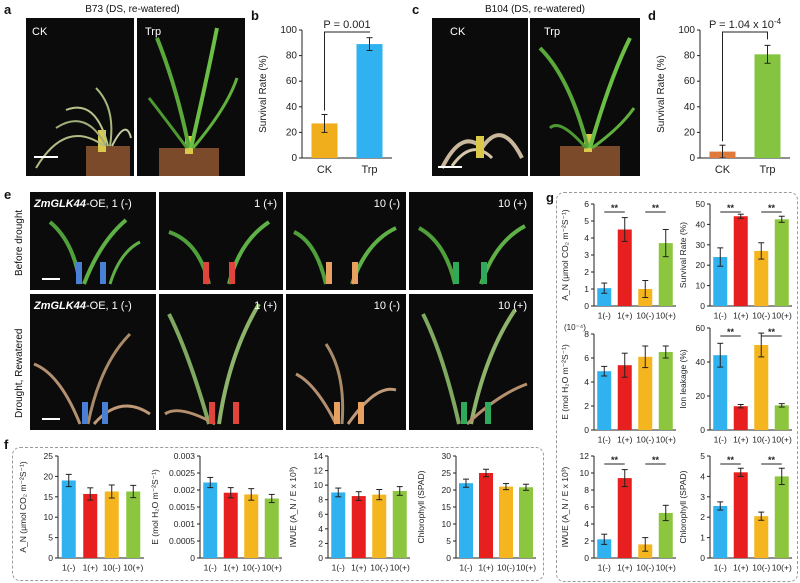 The height and width of the screenshot is (583, 800). I want to click on panel-e-label-bottom-4: 10 (+), so click(512, 306).